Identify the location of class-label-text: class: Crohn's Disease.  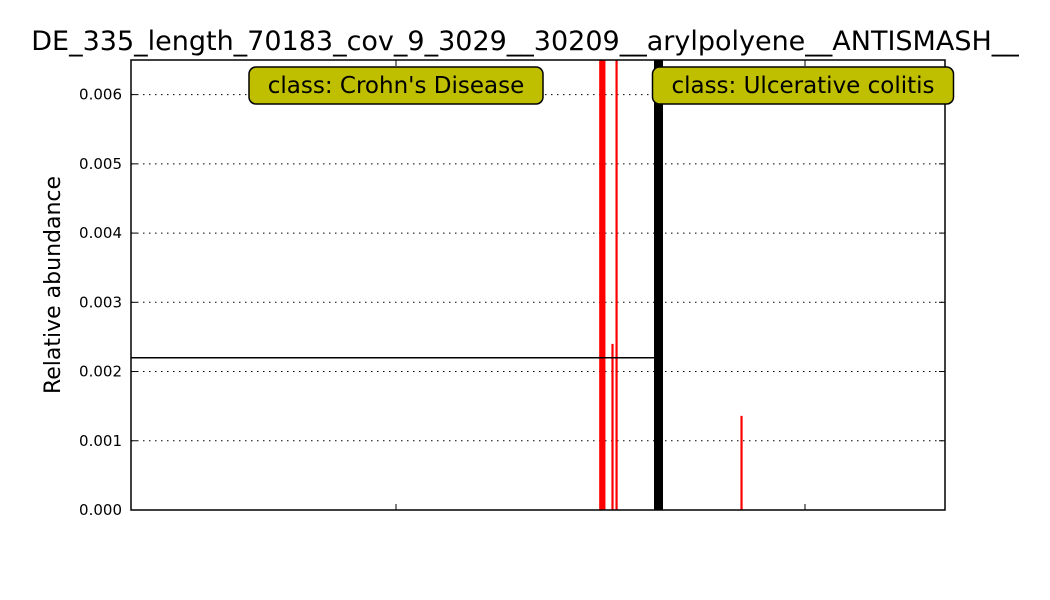
(396, 86).